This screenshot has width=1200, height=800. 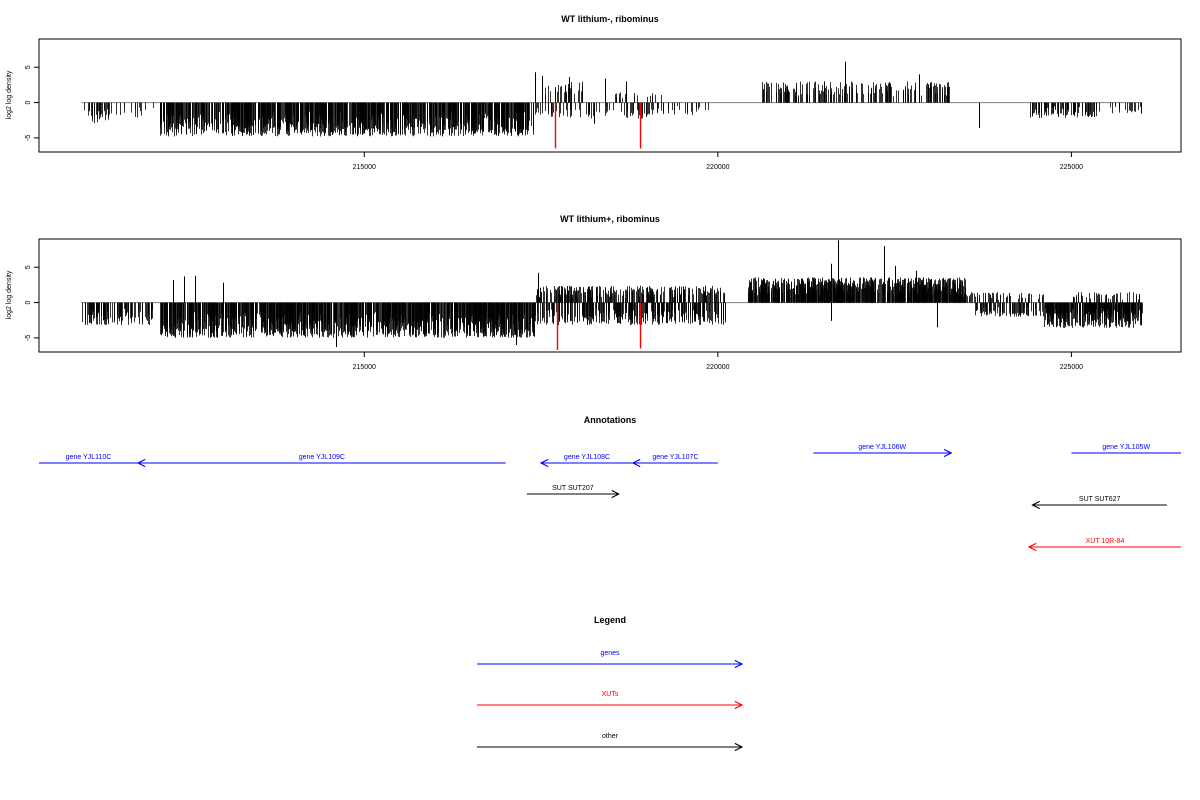 What do you see at coordinates (610, 19) in the screenshot?
I see `panel-title: WT lithium-, ribominus` at bounding box center [610, 19].